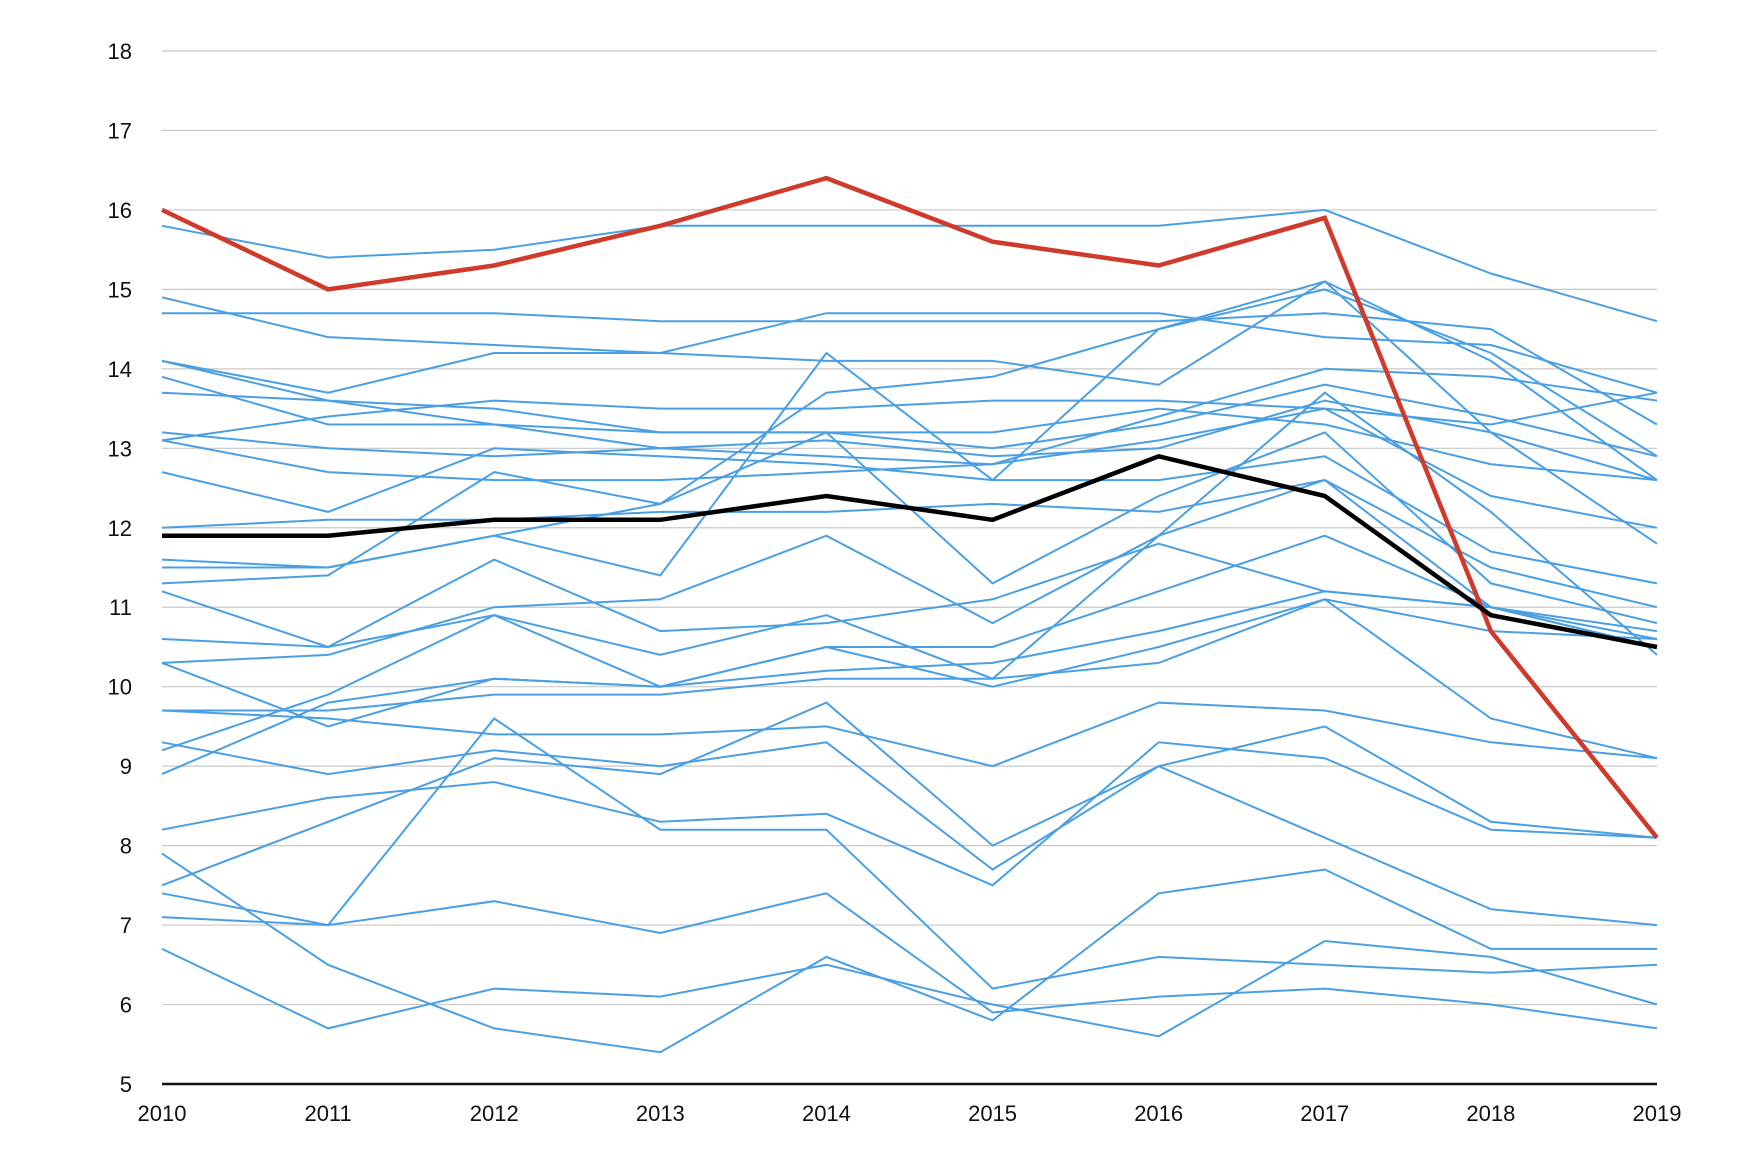  I want to click on x-tick-label-2010: 2010, so click(162, 1113).